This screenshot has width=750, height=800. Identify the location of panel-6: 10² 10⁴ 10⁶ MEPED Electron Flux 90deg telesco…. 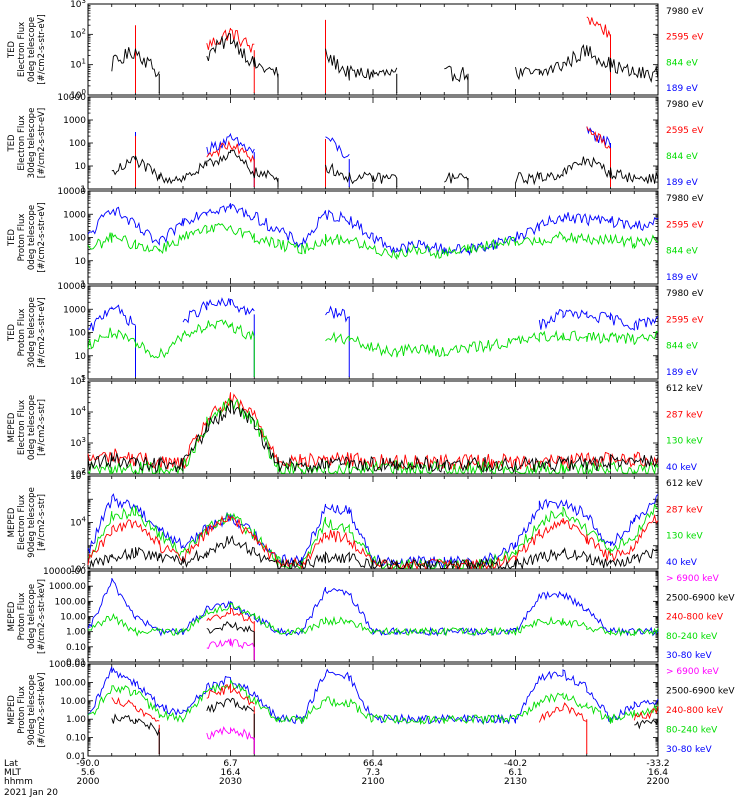
(355, 522).